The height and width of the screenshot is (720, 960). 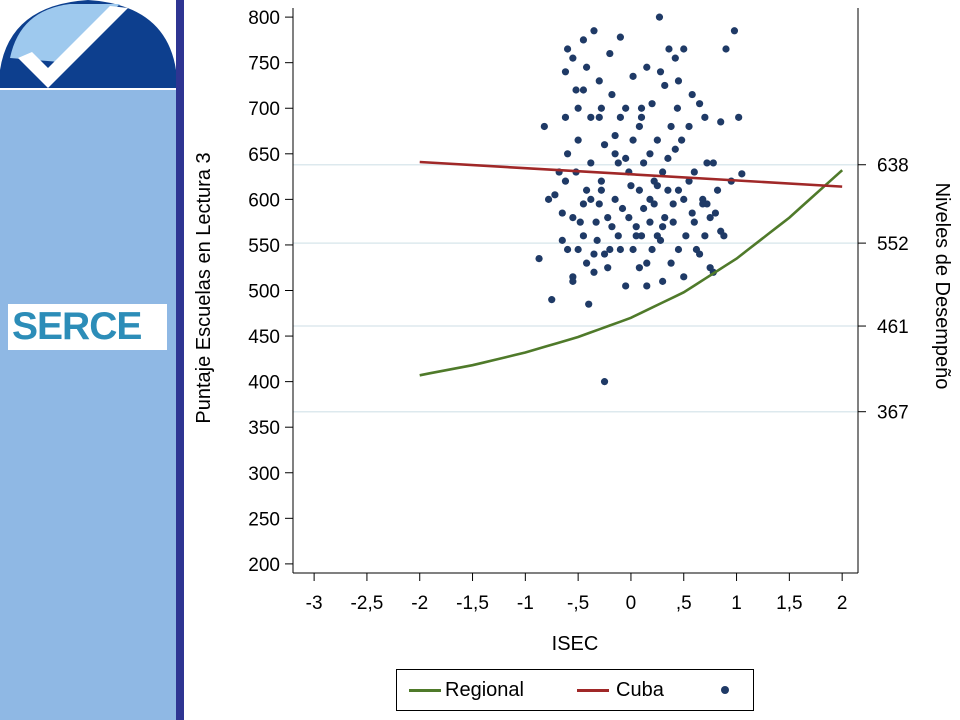 I want to click on x-tick-label: -3, so click(x=314, y=603).